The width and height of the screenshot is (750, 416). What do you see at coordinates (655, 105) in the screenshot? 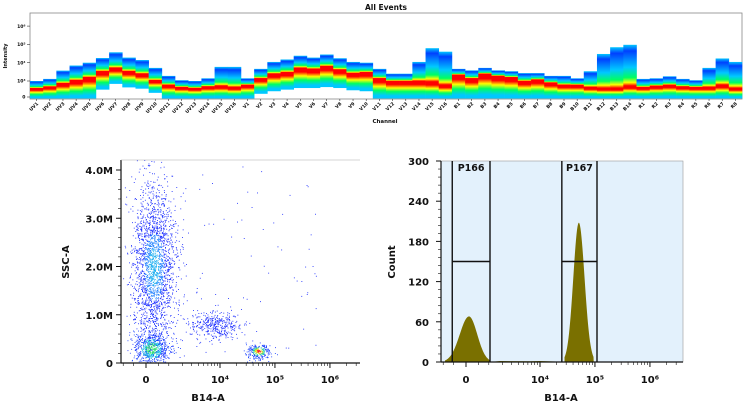
I see `x-tick-label: R2` at bounding box center [655, 105].